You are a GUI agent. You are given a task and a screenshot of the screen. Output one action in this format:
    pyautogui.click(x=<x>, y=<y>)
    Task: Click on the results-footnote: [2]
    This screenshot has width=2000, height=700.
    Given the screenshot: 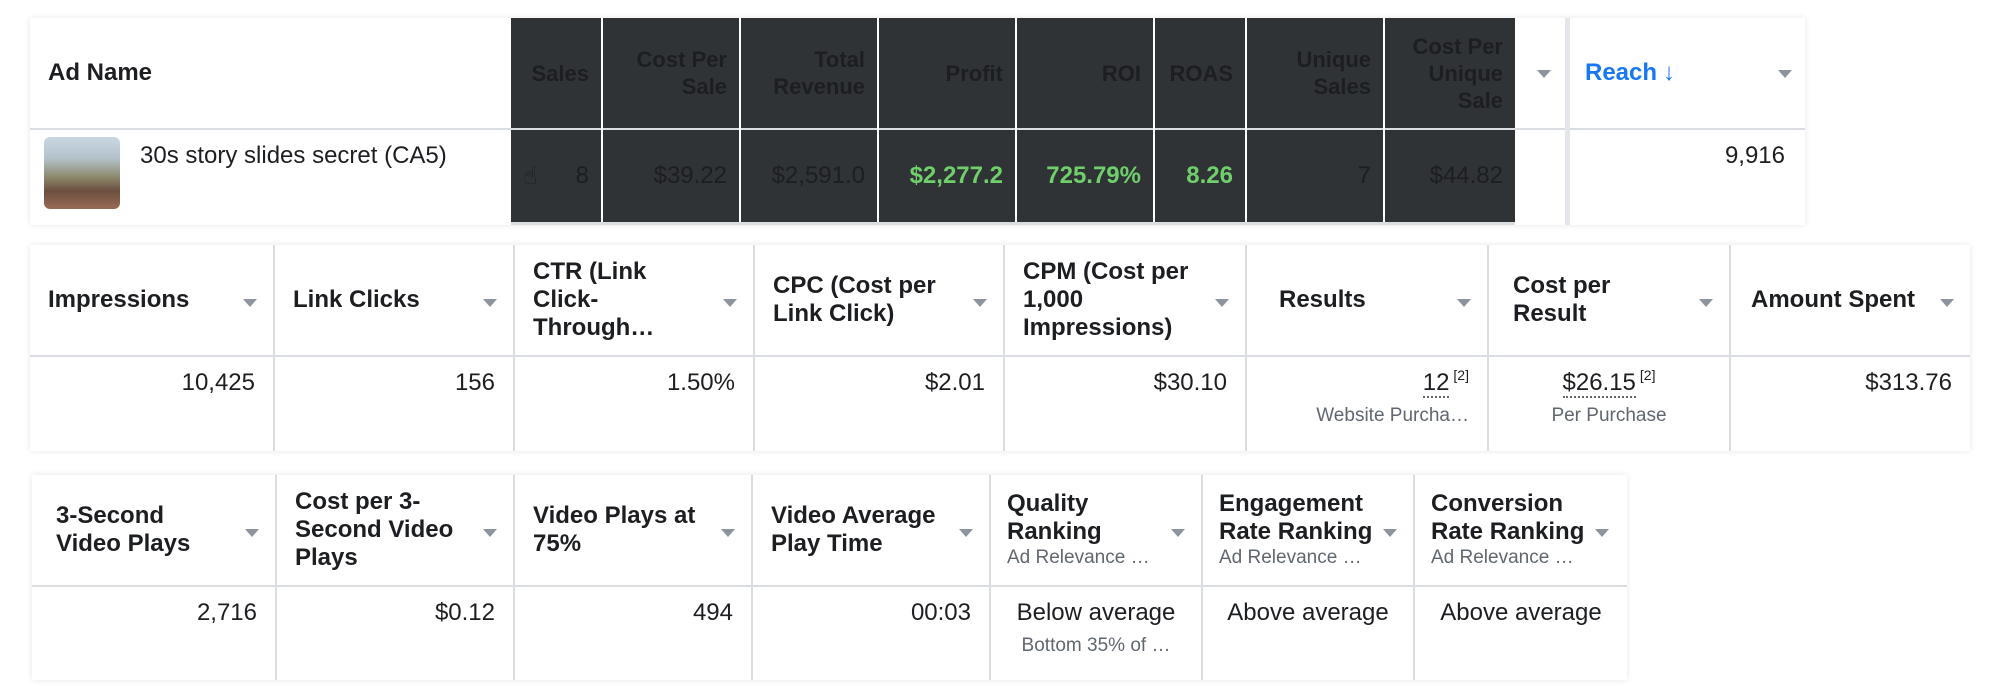 What is the action you would take?
    pyautogui.click(x=1461, y=375)
    